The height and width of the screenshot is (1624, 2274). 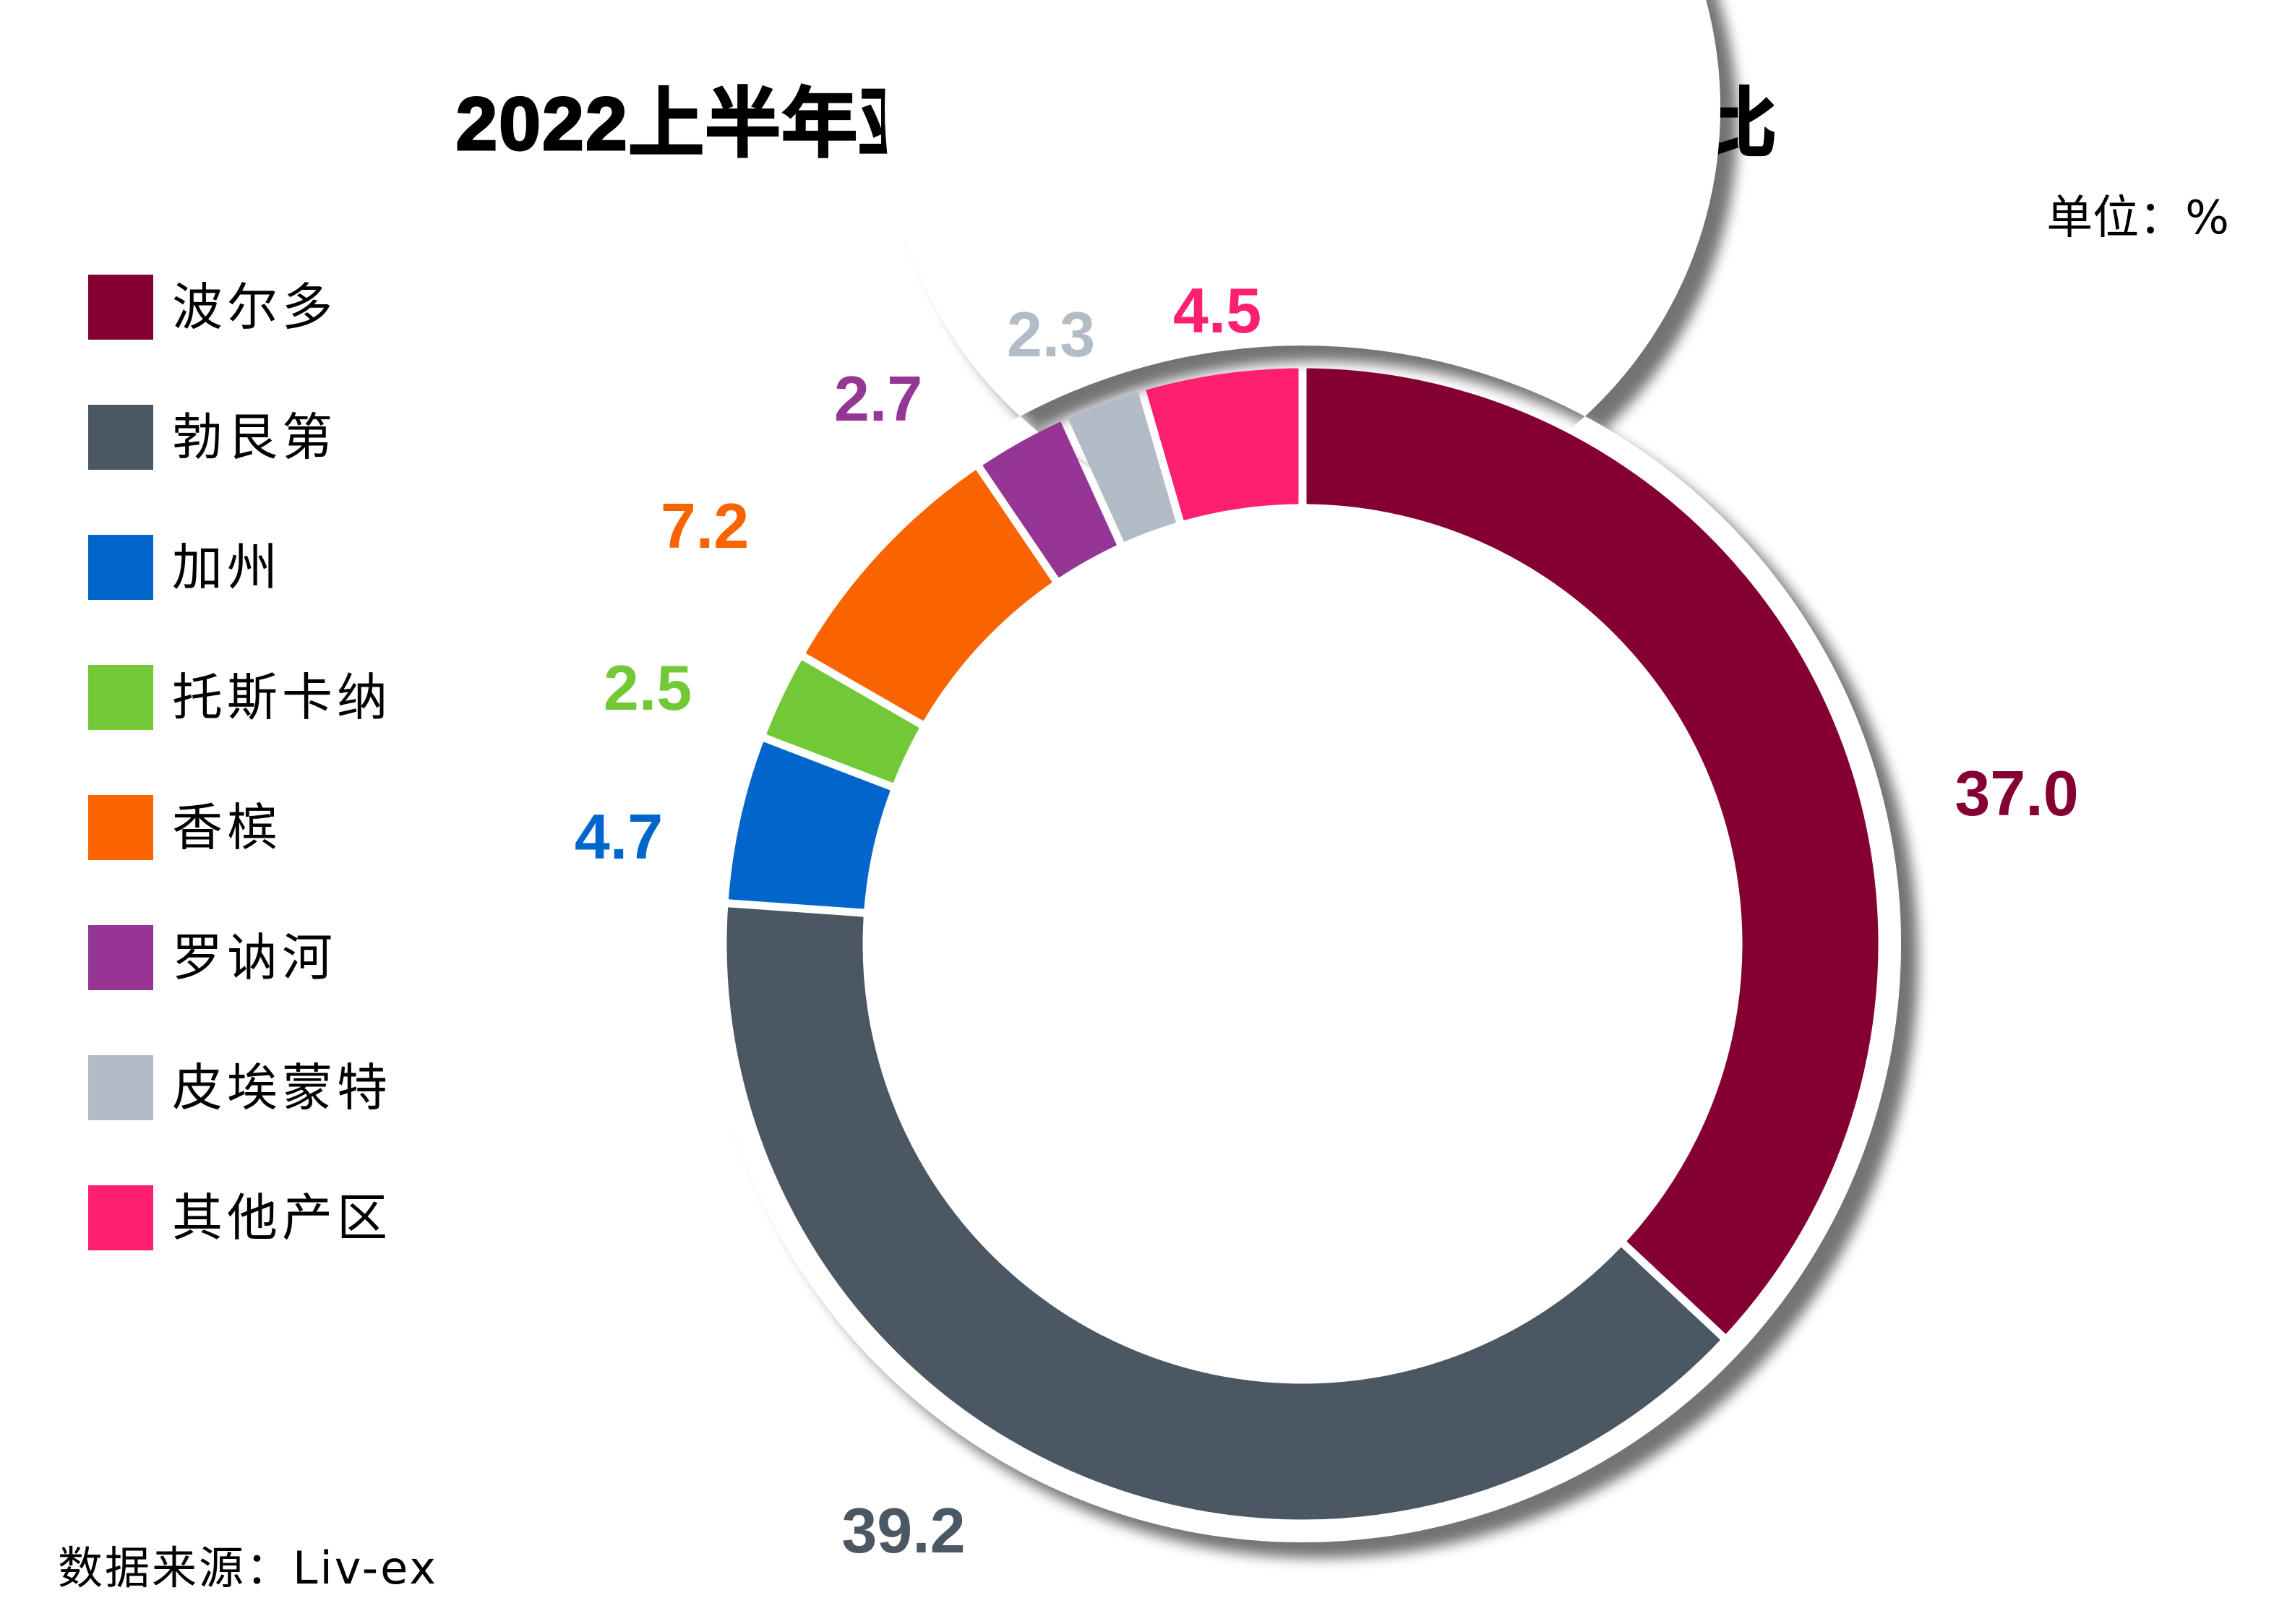 What do you see at coordinates (227, 567) in the screenshot?
I see `legend-label: 加州` at bounding box center [227, 567].